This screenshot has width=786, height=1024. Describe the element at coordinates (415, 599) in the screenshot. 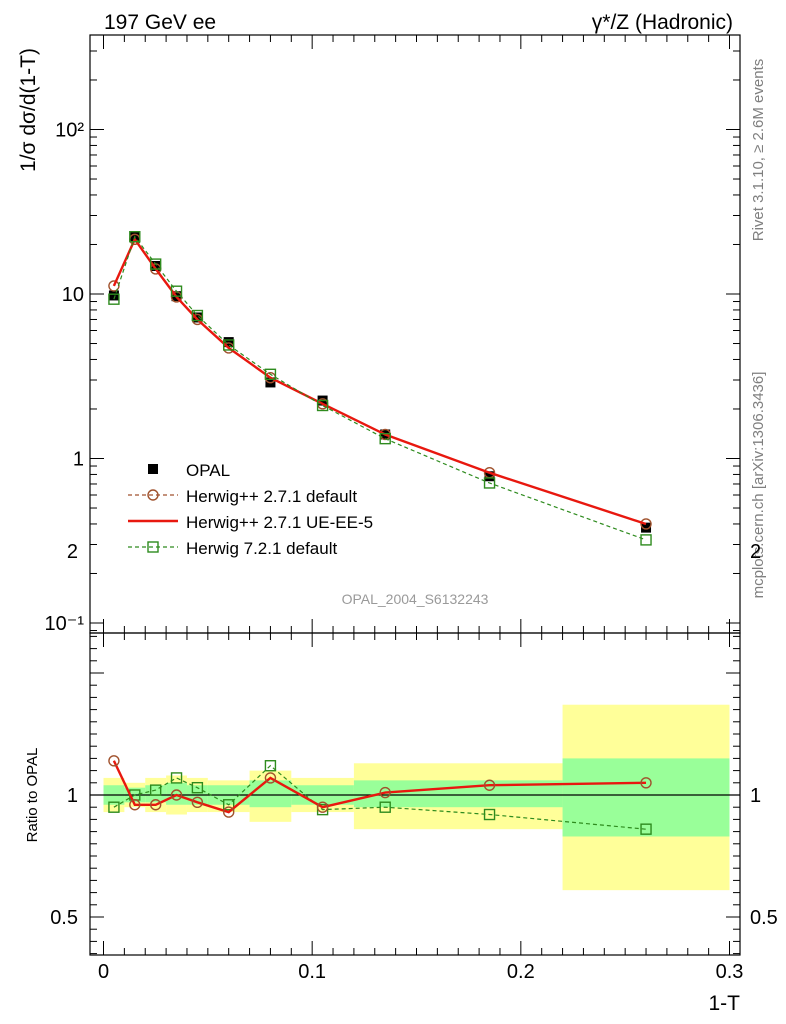

I see `analysis-watermark: OPAL_2004_S6132243` at that location.